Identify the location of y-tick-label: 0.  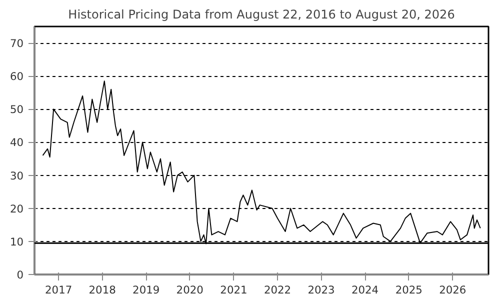
(20, 275).